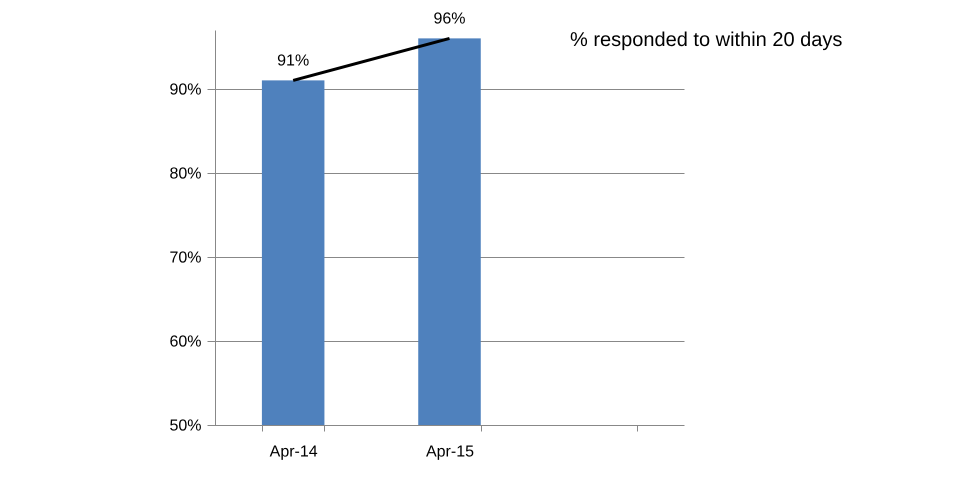 This screenshot has width=956, height=493. I want to click on x-tick-label: Apr-15, so click(450, 452).